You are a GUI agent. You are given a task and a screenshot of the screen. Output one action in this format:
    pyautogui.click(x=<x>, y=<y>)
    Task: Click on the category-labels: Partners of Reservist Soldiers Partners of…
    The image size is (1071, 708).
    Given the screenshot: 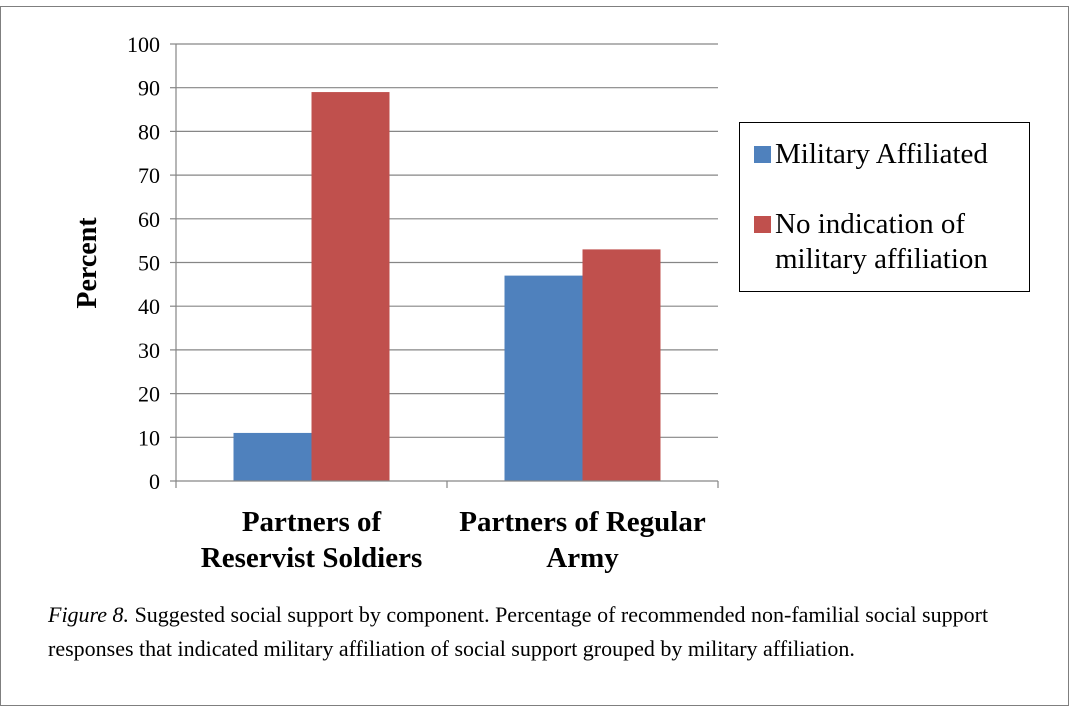 What is the action you would take?
    pyautogui.click(x=453, y=540)
    